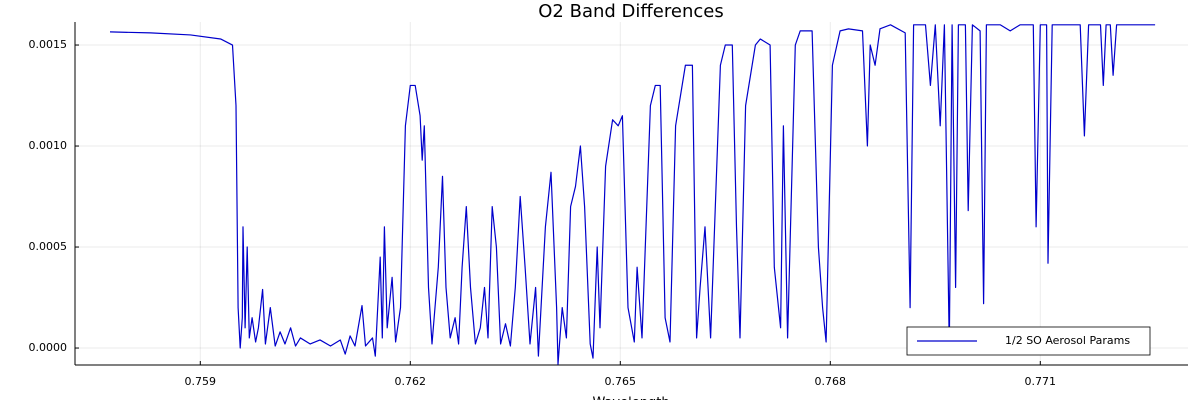  I want to click on y-tick-label: 0.0000, so click(48, 347).